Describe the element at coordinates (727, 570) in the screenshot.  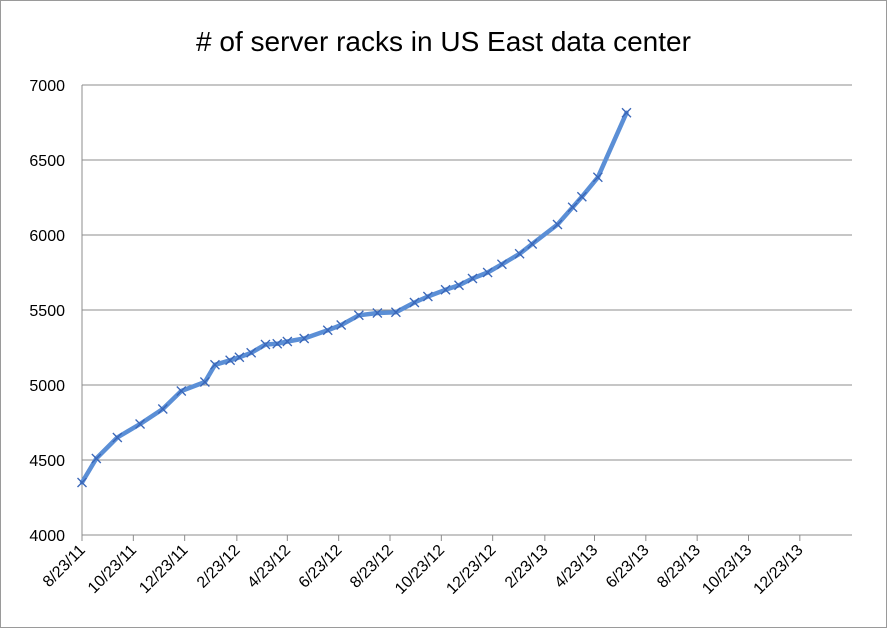
I see `x-tick-label: 10/23/13` at that location.